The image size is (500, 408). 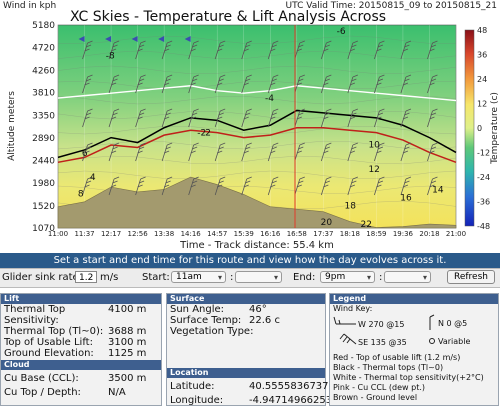 What do you see at coordinates (270, 234) in the screenshot?
I see `x-tick-label: 16:16` at bounding box center [270, 234].